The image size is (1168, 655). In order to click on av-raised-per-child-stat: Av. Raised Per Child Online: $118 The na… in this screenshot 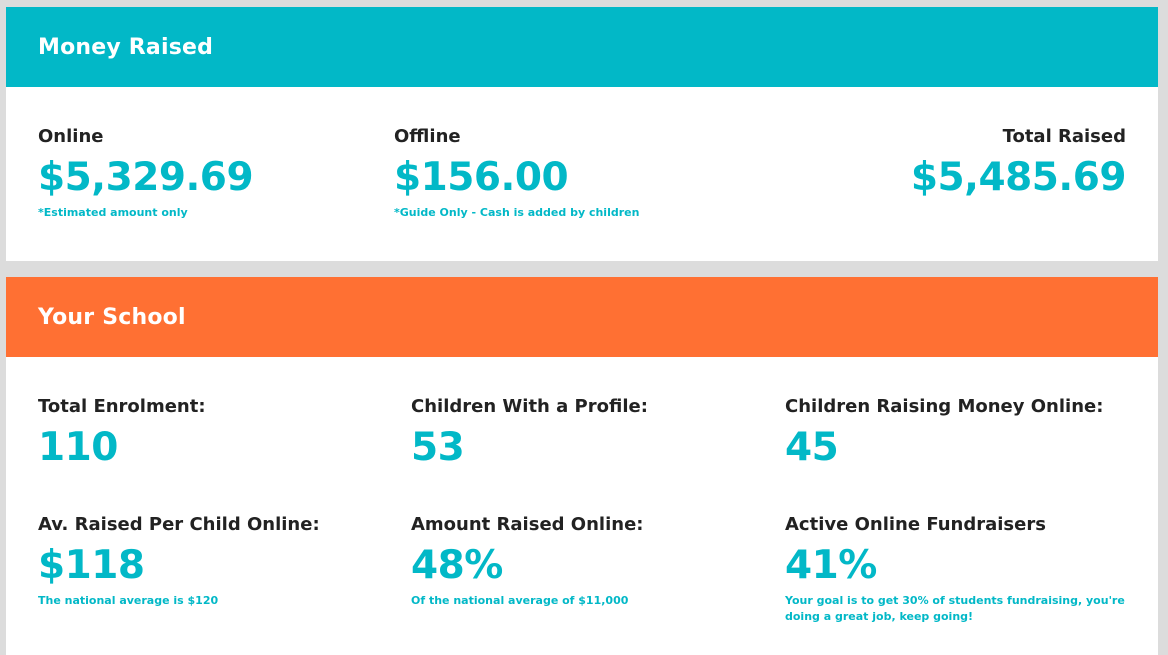, I will do `click(179, 561)`.